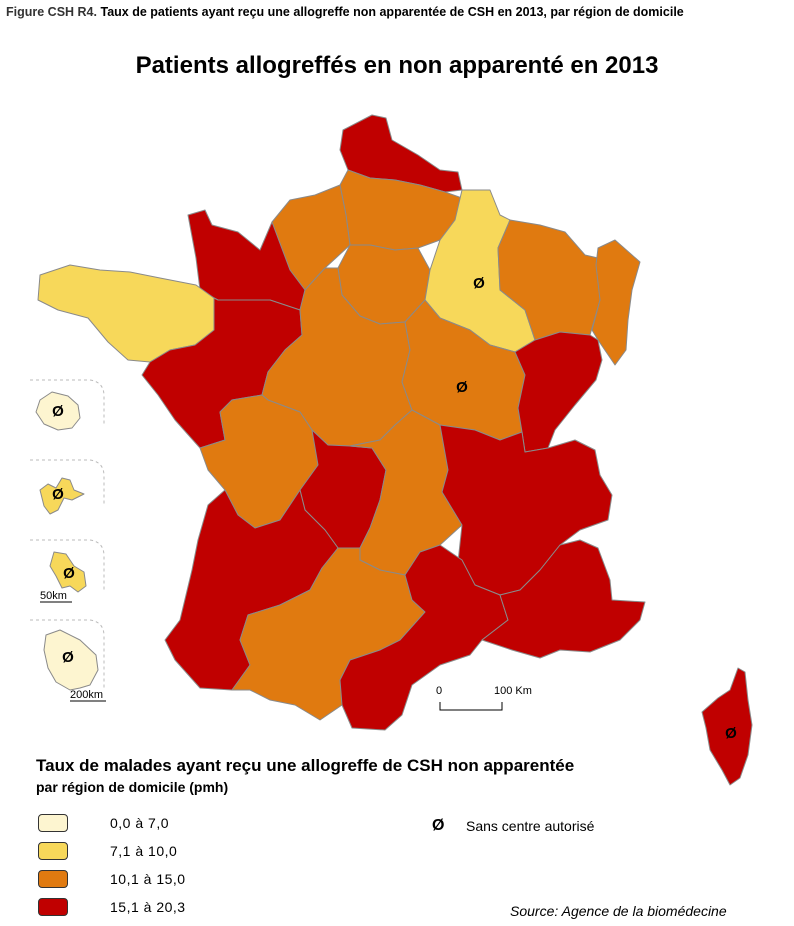 The width and height of the screenshot is (794, 926). Describe the element at coordinates (67, 534) in the screenshot. I see `inset-frames` at that location.